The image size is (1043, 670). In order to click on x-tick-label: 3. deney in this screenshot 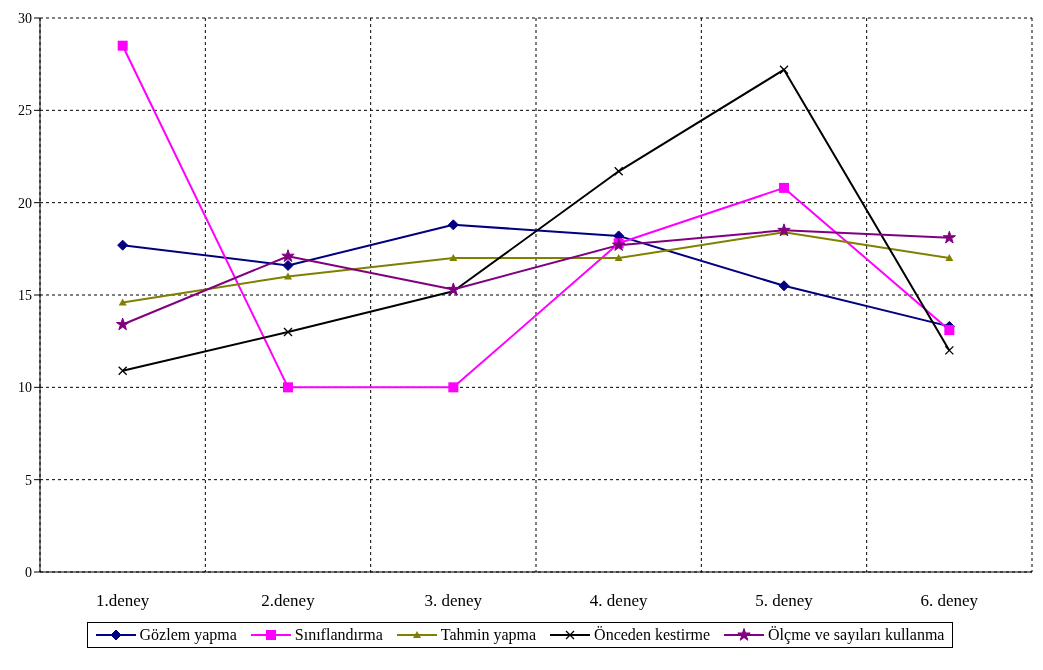, I will do `click(453, 601)`.